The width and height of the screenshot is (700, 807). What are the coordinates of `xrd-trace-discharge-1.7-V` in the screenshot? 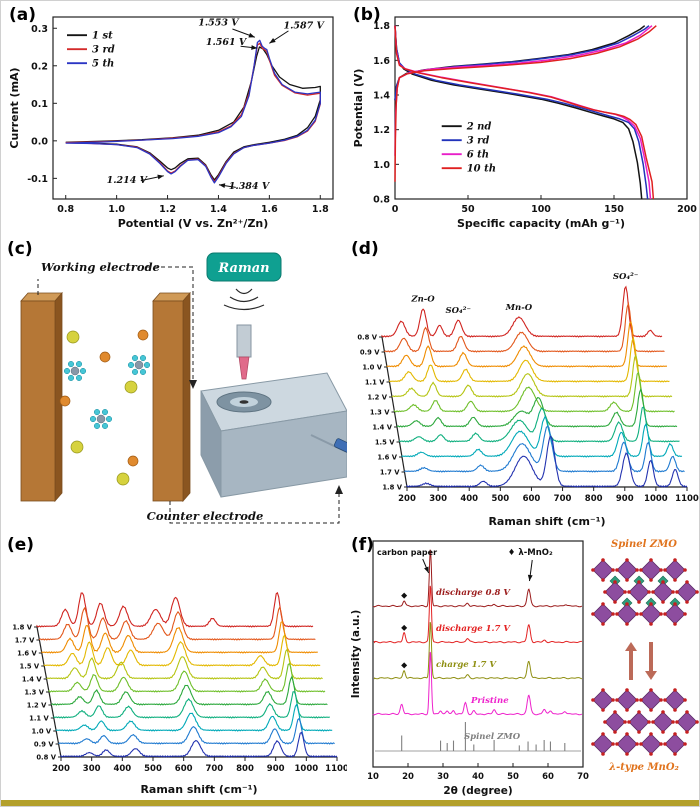 It's located at (477, 614).